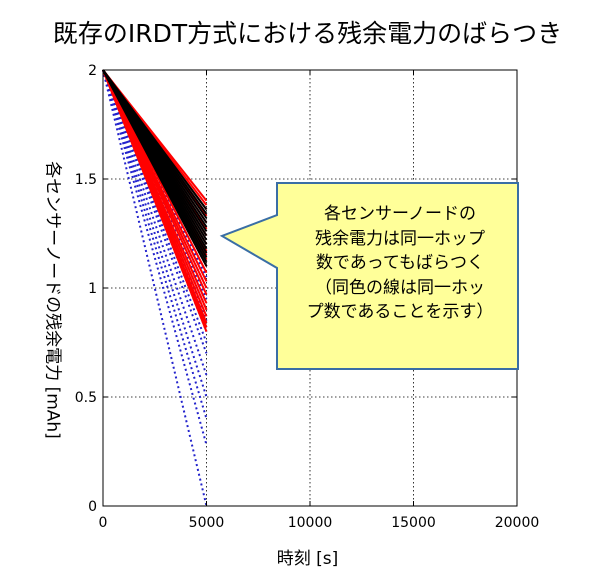 Image resolution: width=615 pixels, height=585 pixels. I want to click on x-tick-label: 5000, so click(207, 523).